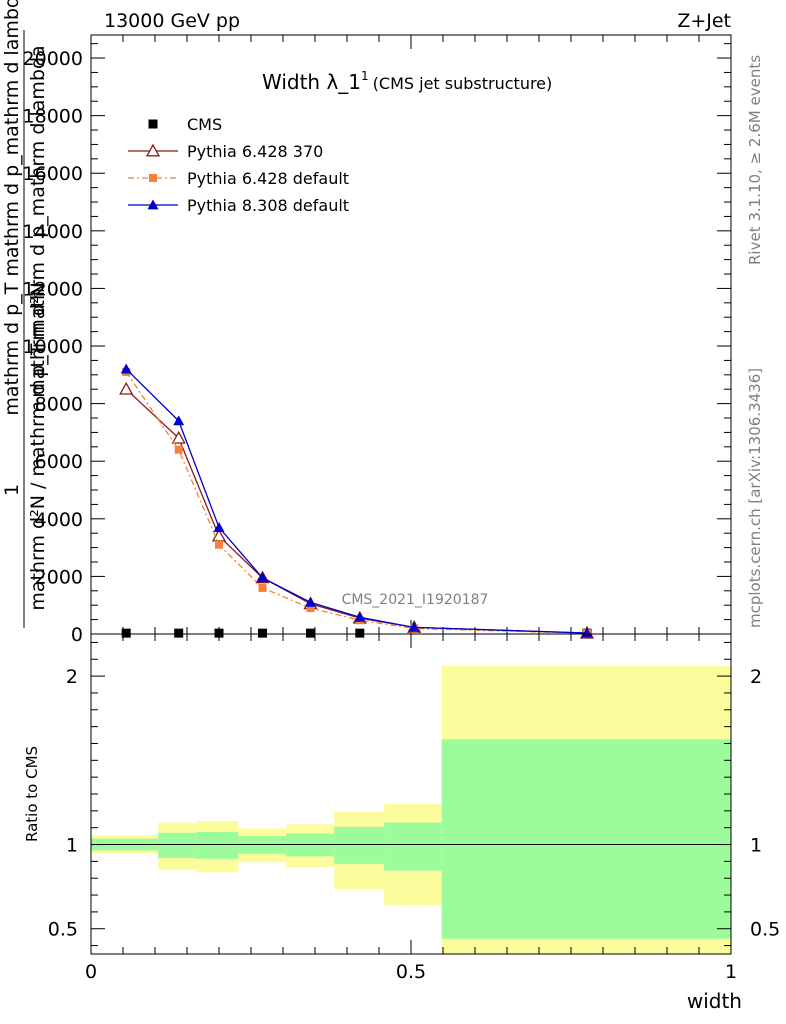 This screenshot has width=786, height=1024. Describe the element at coordinates (32, 794) in the screenshot. I see `ratio-y-label: Ratio to CMS` at that location.